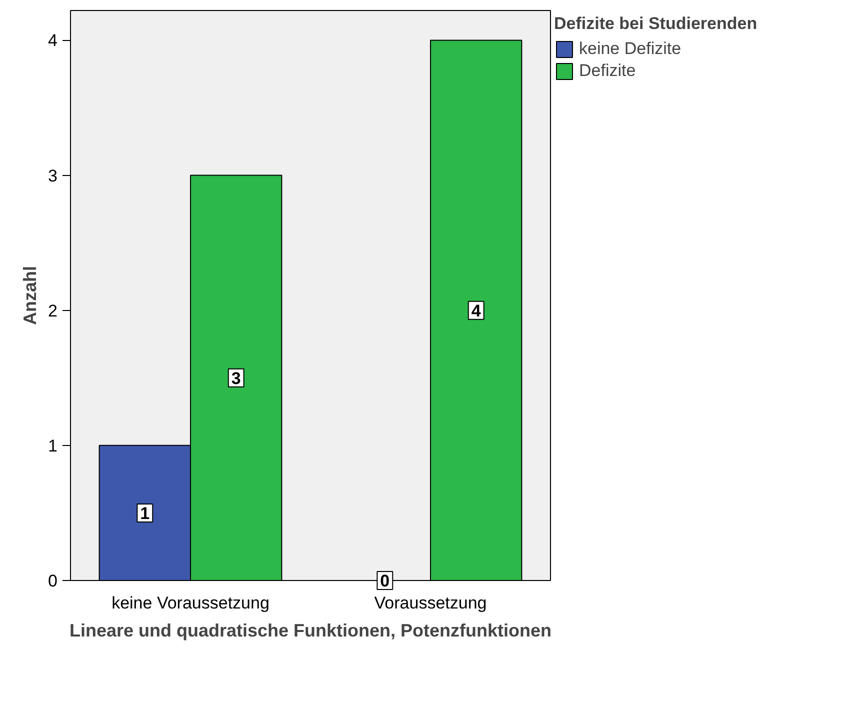  Describe the element at coordinates (310, 630) in the screenshot. I see `x-axis-title: Lineare und quadratische Funktionen, Potenzfunktionen` at that location.